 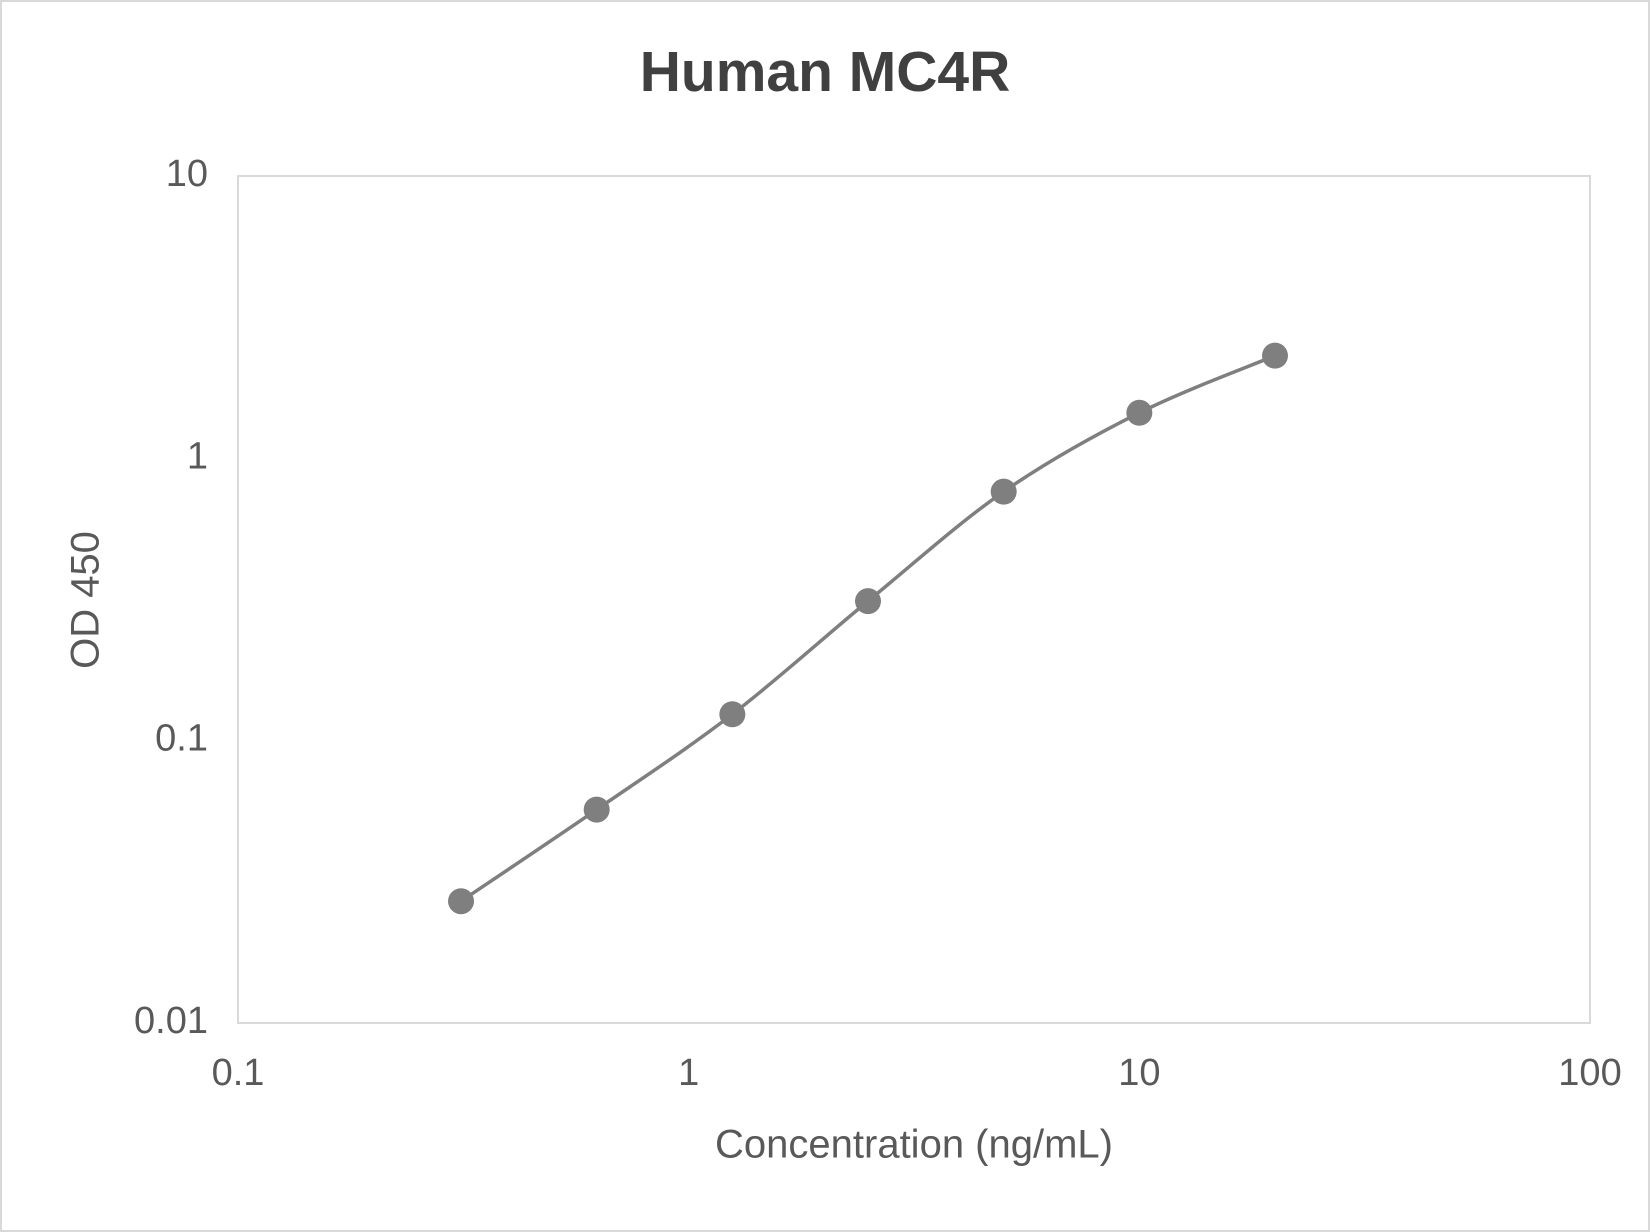 I want to click on x-tick-label: 100, so click(x=1589, y=1073).